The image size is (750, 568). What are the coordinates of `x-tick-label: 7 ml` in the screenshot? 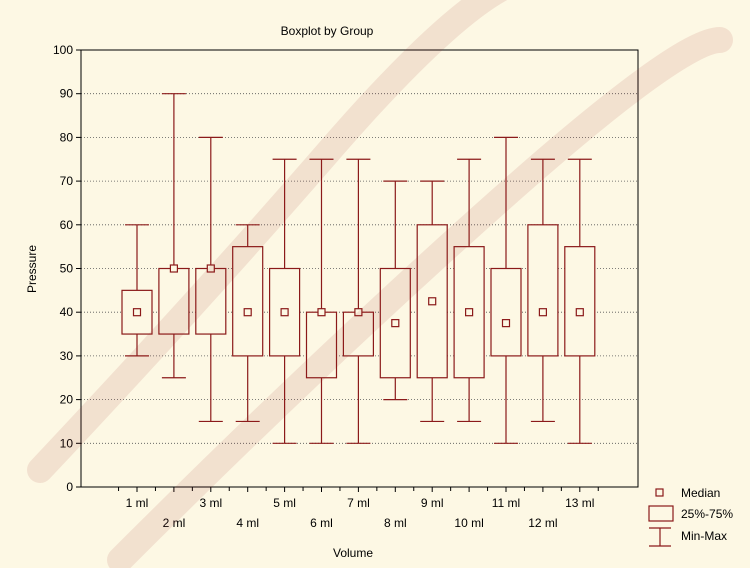 It's located at (358, 503).